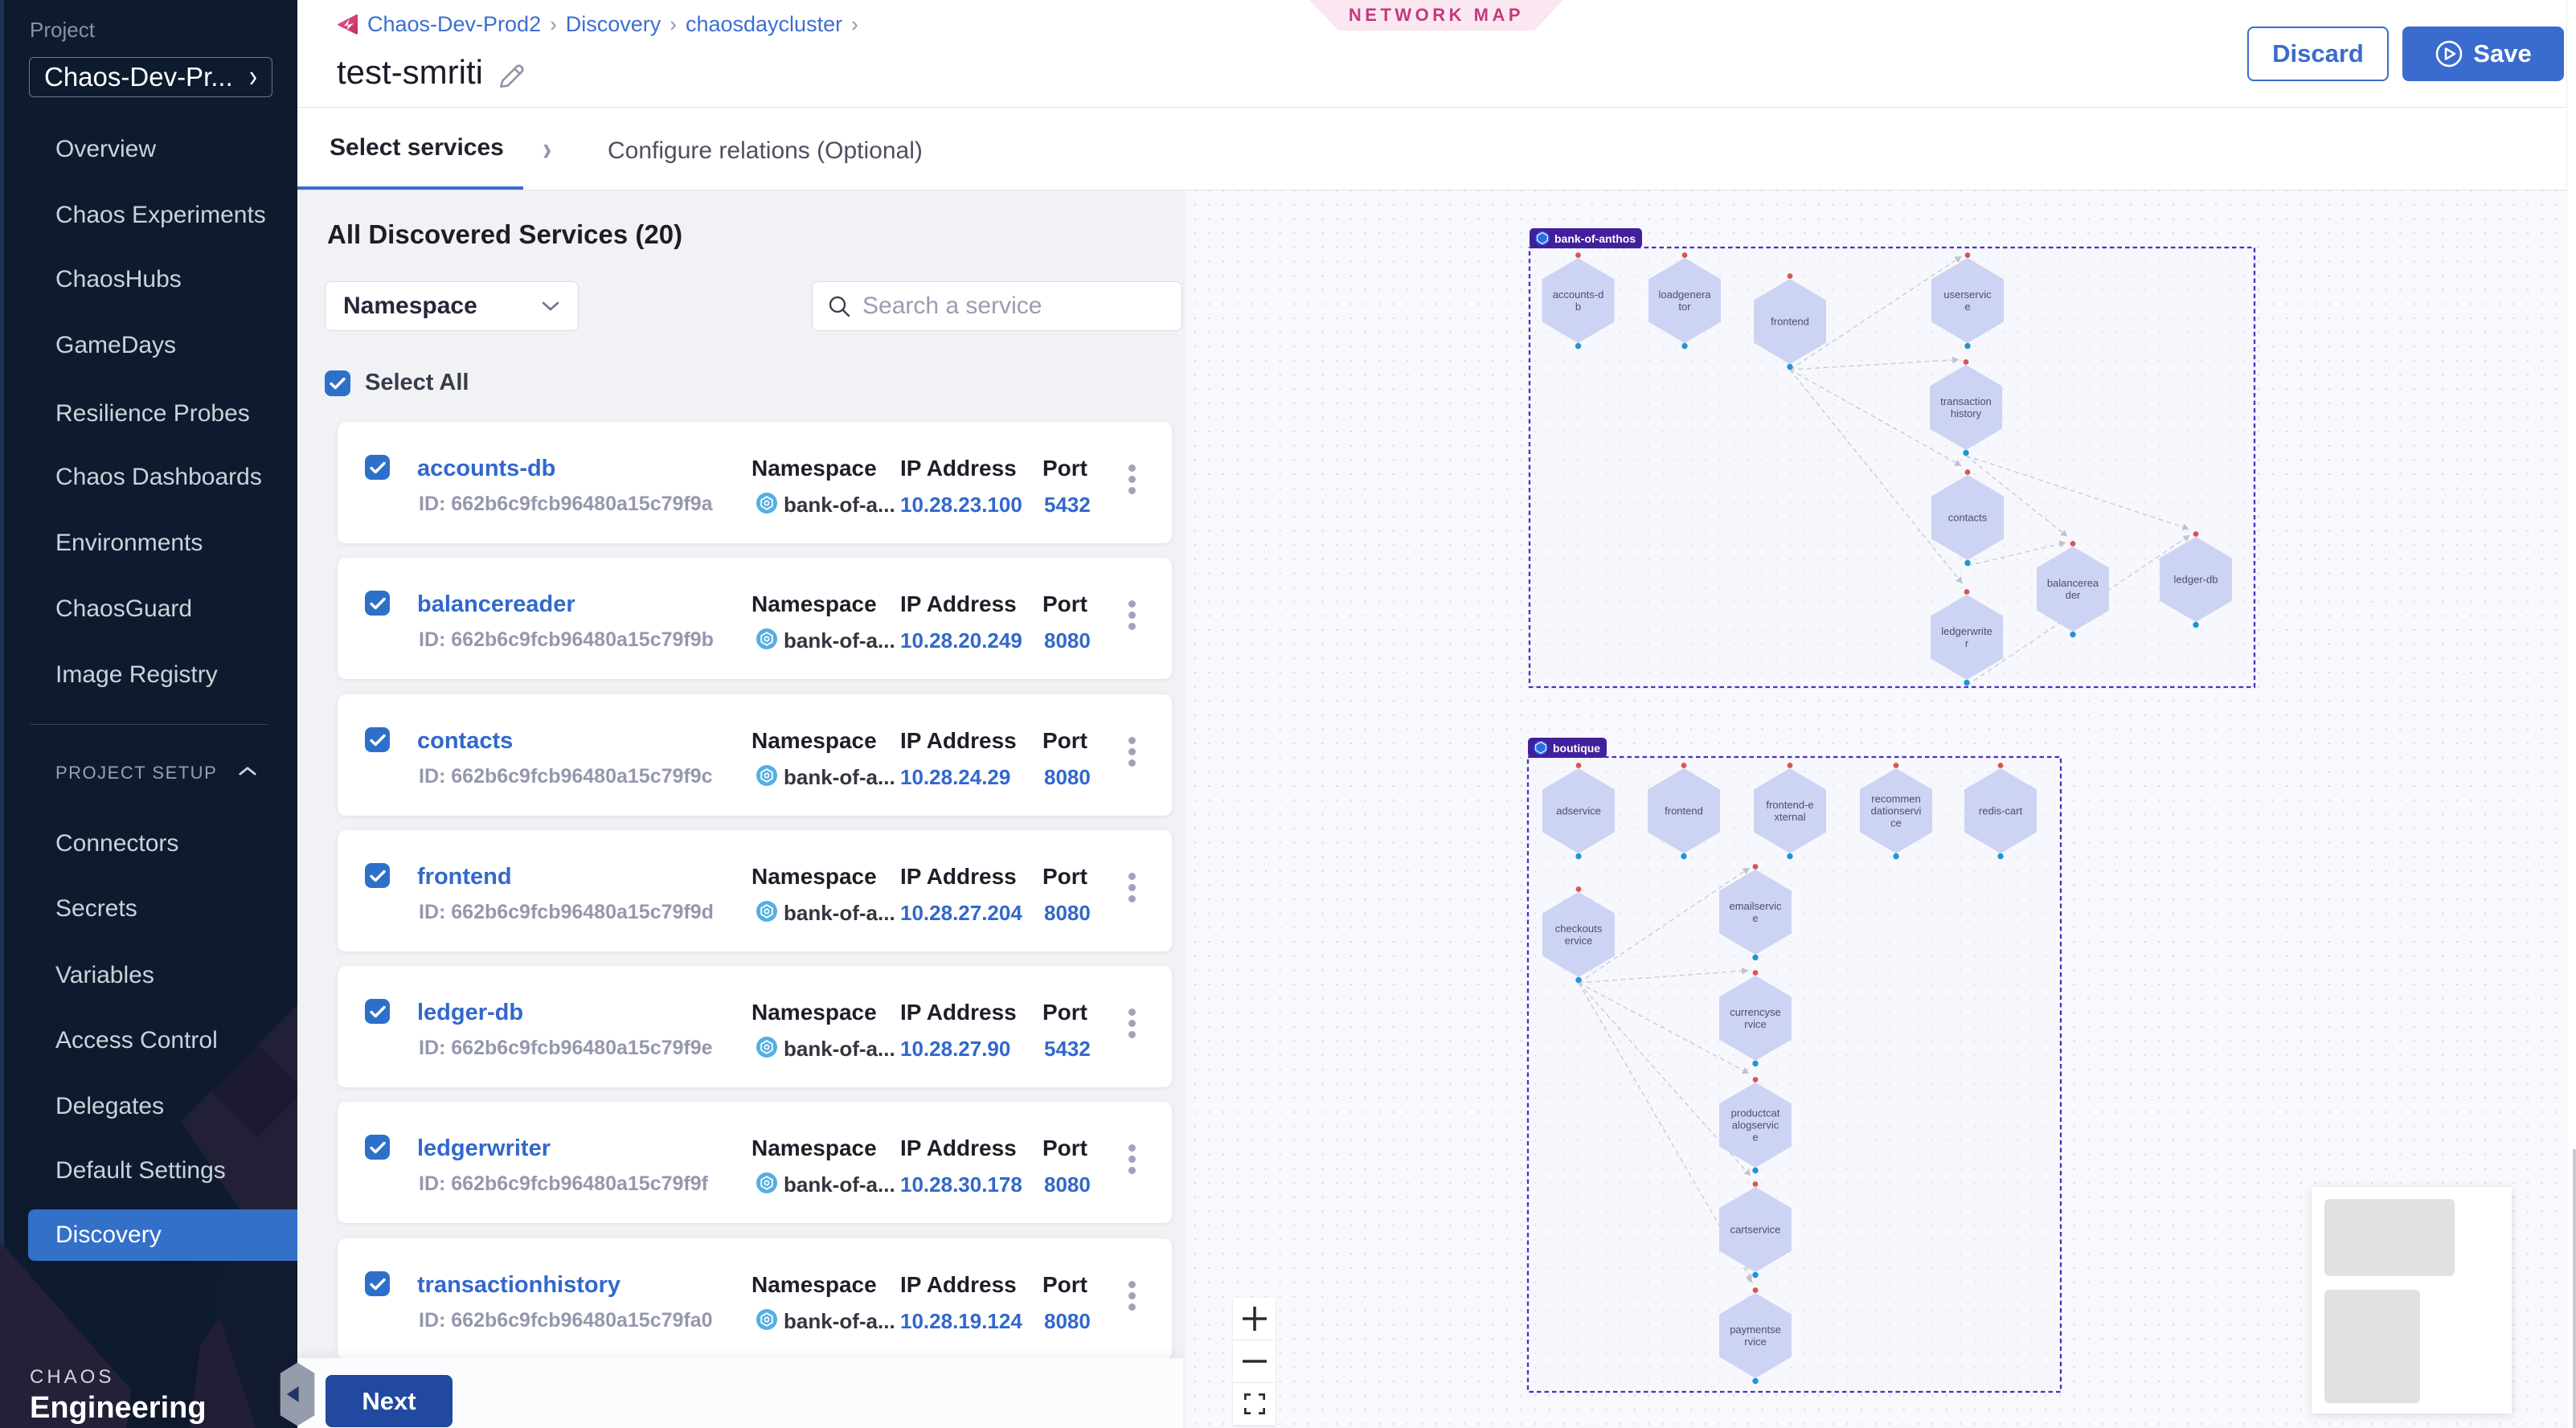 The width and height of the screenshot is (2576, 1428). I want to click on svg-text: transaction, so click(1966, 401).